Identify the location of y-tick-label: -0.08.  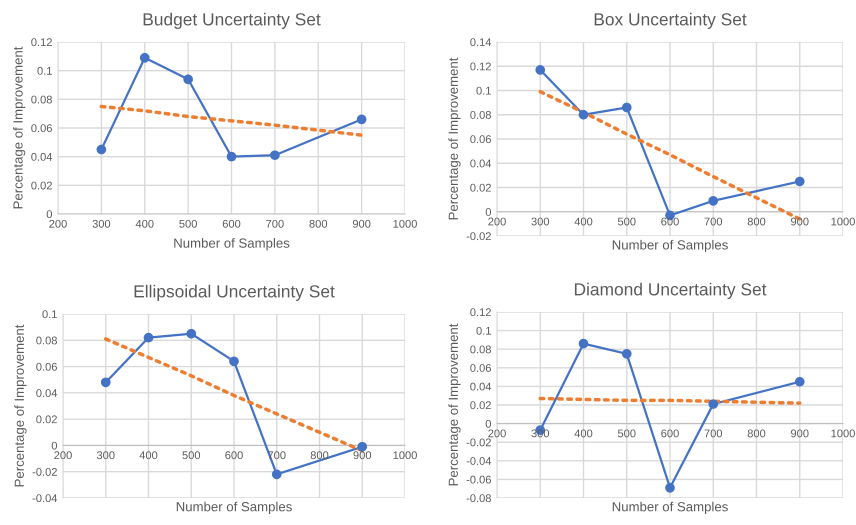
(478, 498).